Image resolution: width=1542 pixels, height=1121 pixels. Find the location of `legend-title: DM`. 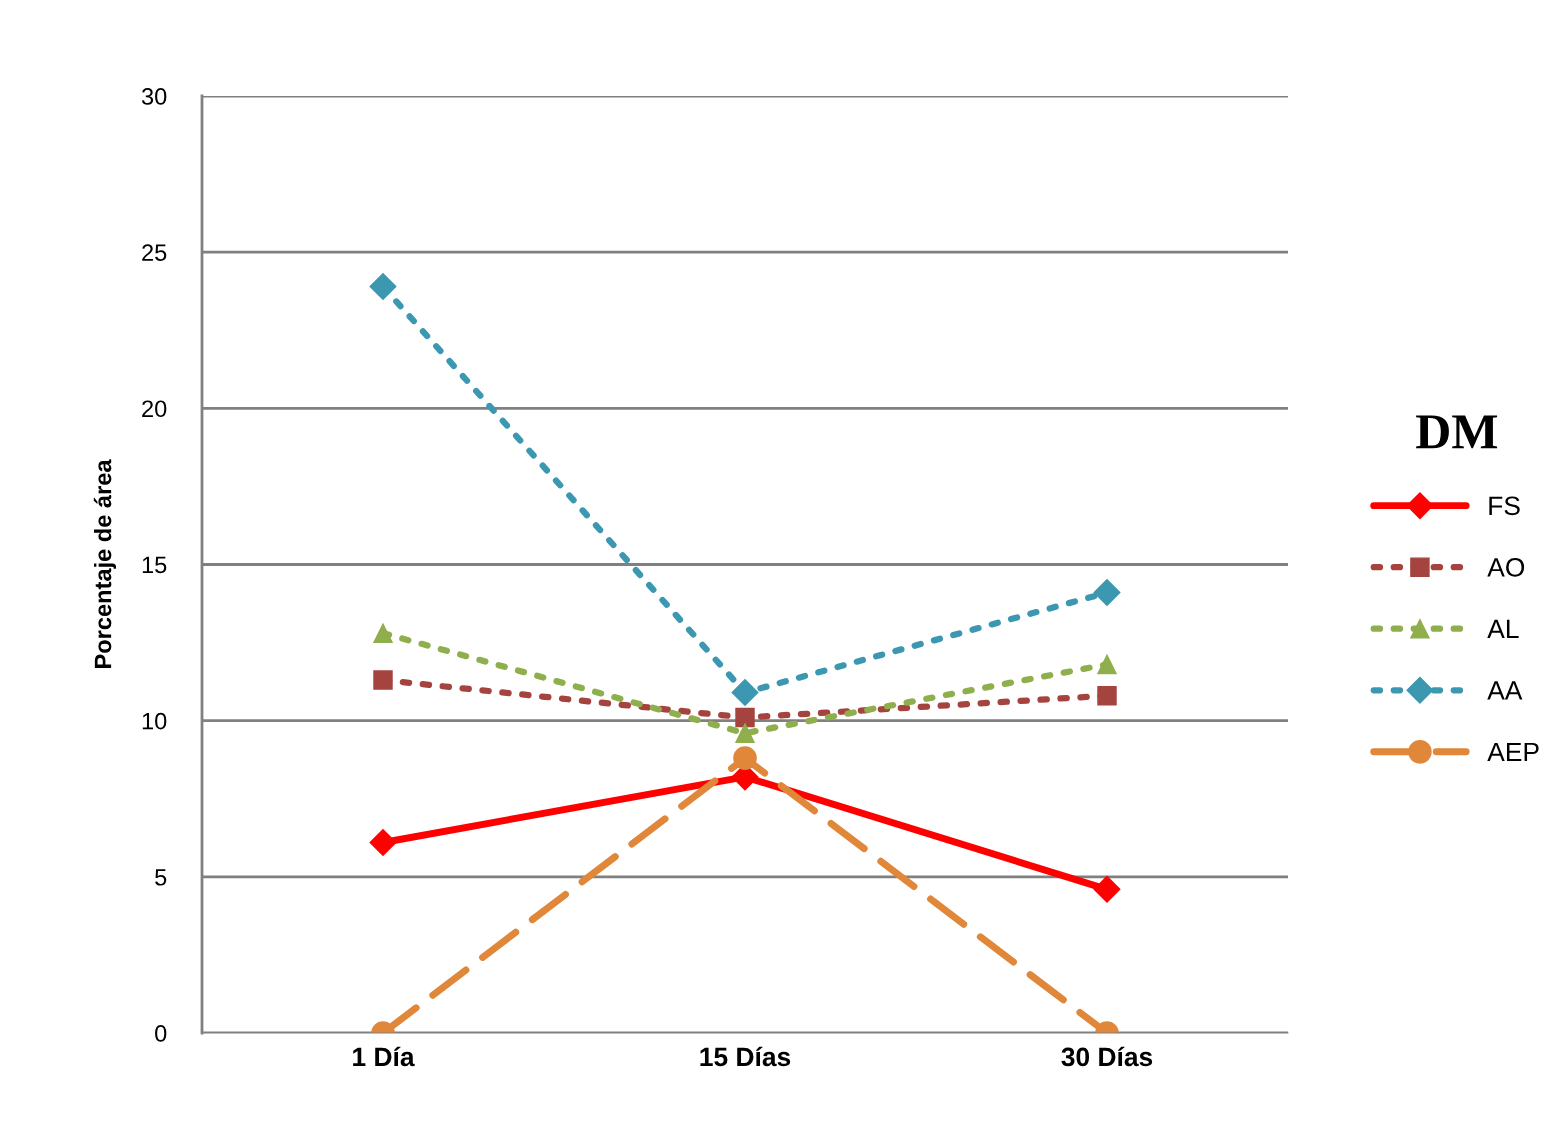

legend-title: DM is located at coordinates (1457, 432).